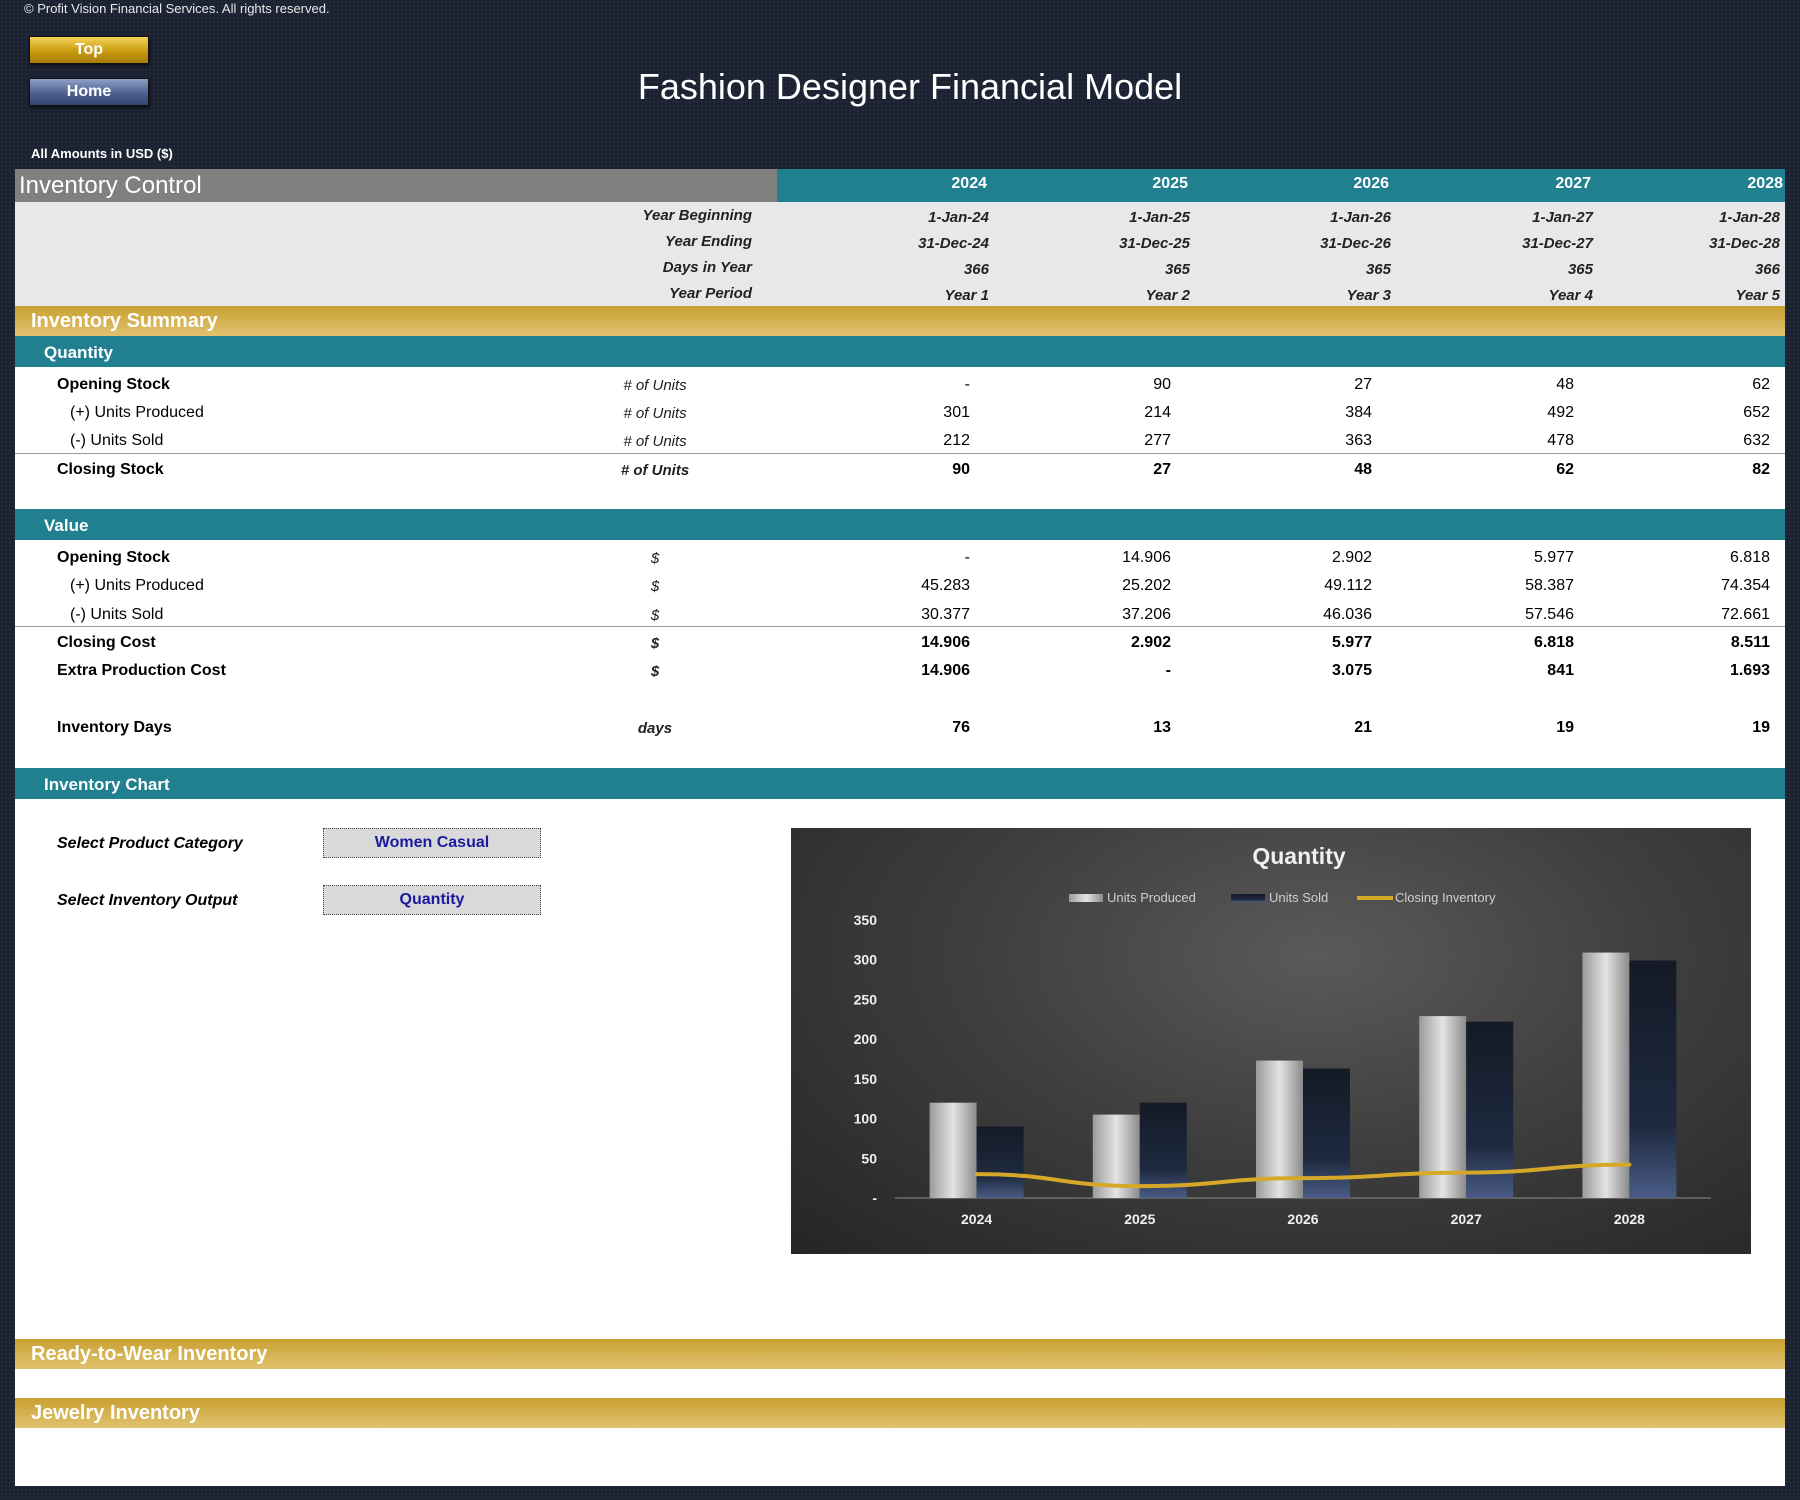 The width and height of the screenshot is (1800, 1500). I want to click on table-cell: 30.377, so click(945, 614).